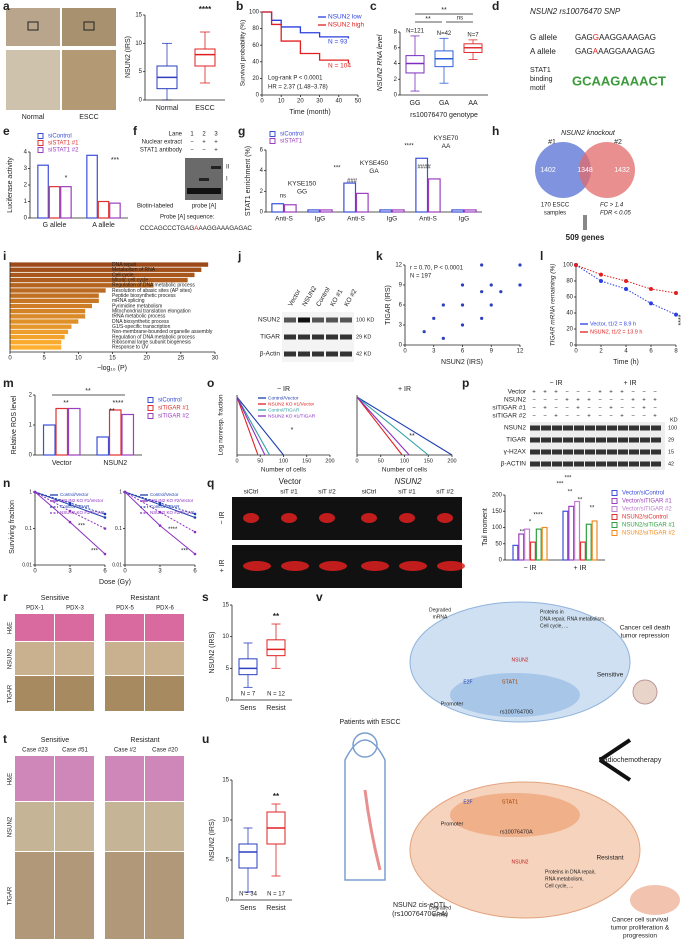 The image size is (685, 947). What do you see at coordinates (152, 291) in the screenshot?
I see `category-label: Resolution of abasic sites (AP sites)` at bounding box center [152, 291].